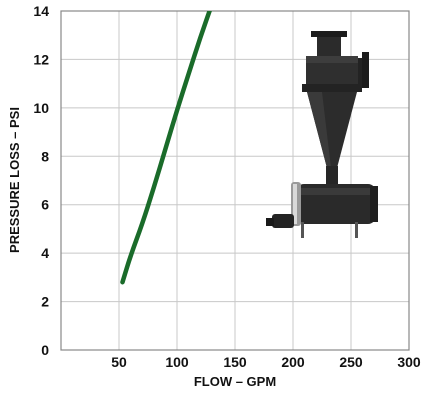  What do you see at coordinates (119, 362) in the screenshot?
I see `x-tick-label: 50` at bounding box center [119, 362].